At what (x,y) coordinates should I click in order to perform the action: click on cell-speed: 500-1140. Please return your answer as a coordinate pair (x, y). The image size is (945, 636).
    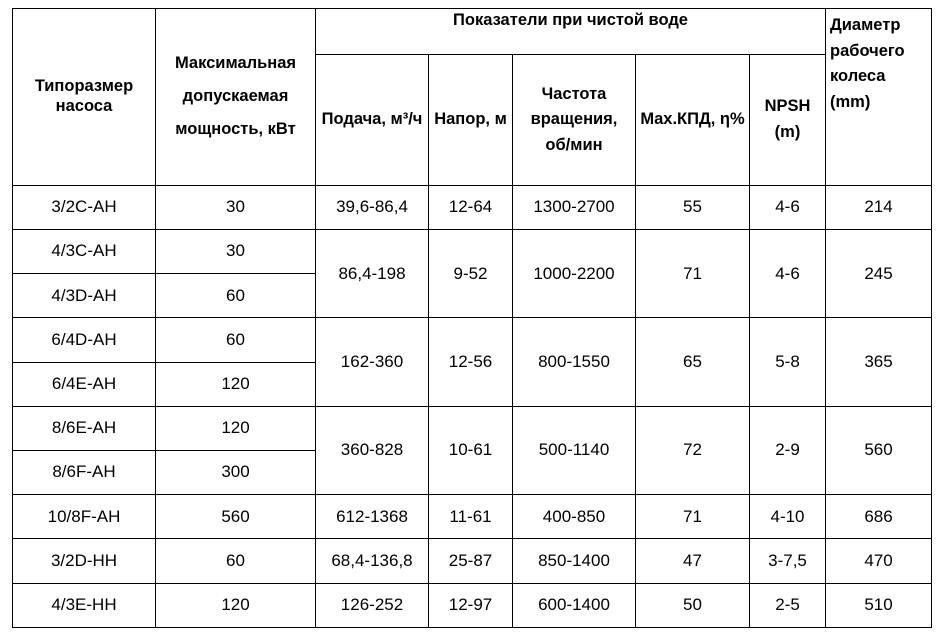
    Looking at the image, I should click on (574, 450).